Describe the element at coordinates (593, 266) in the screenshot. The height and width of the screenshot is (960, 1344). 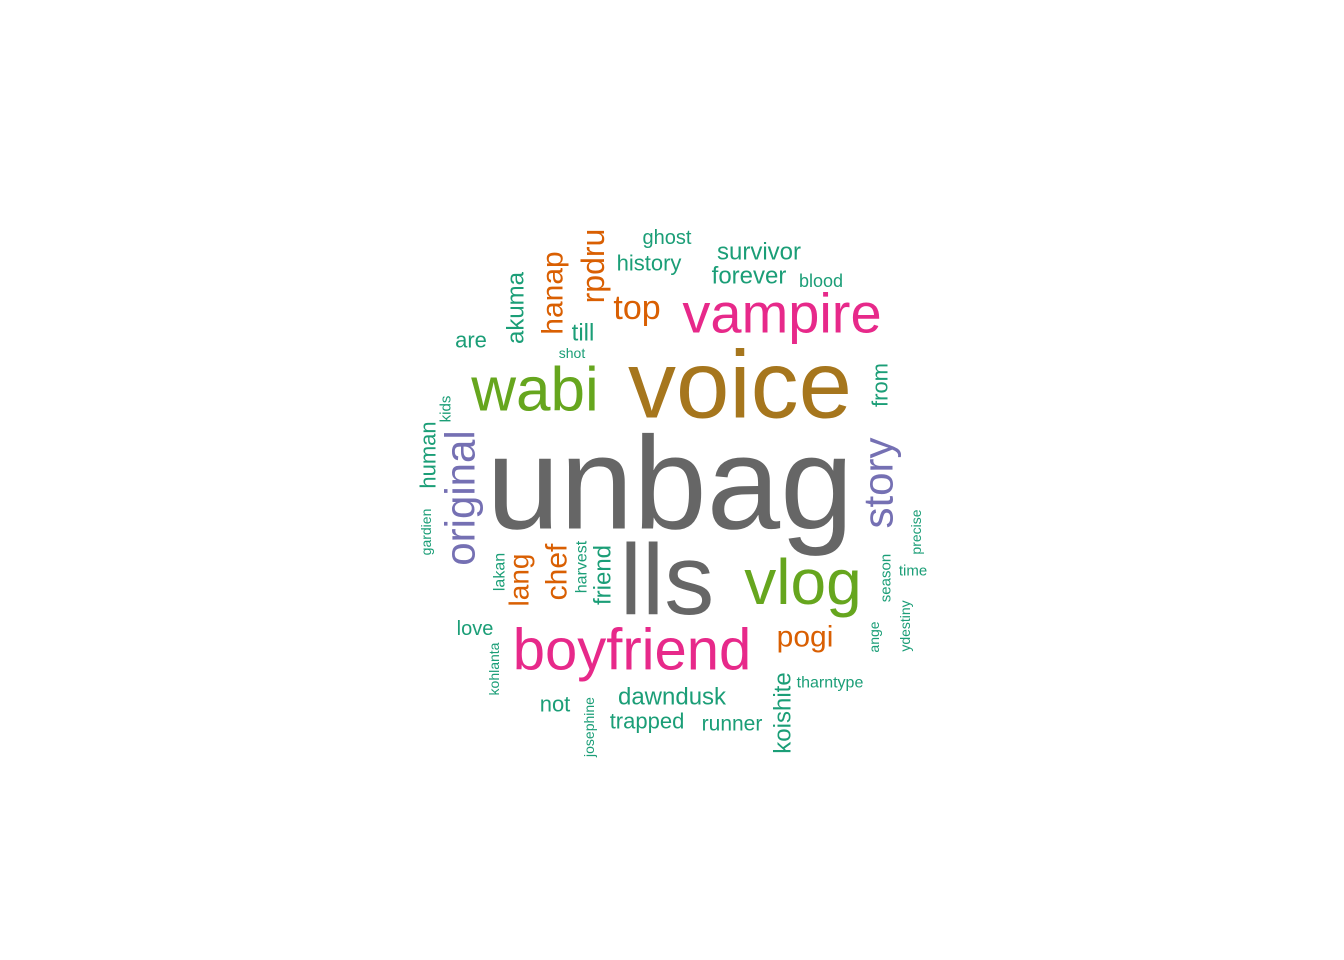
I see `word-rpdru: rpdru` at that location.